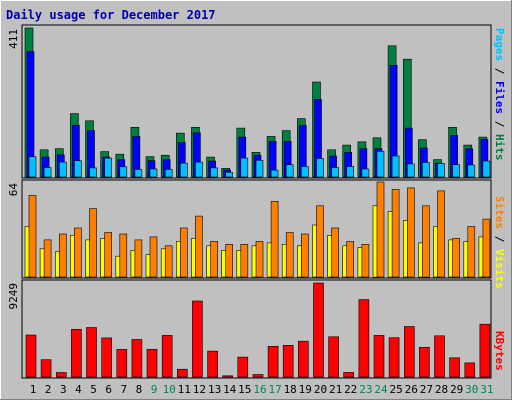 The image size is (512, 405). What do you see at coordinates (227, 376) in the screenshot?
I see `bar-kbytes-14: 14: 120` at bounding box center [227, 376].